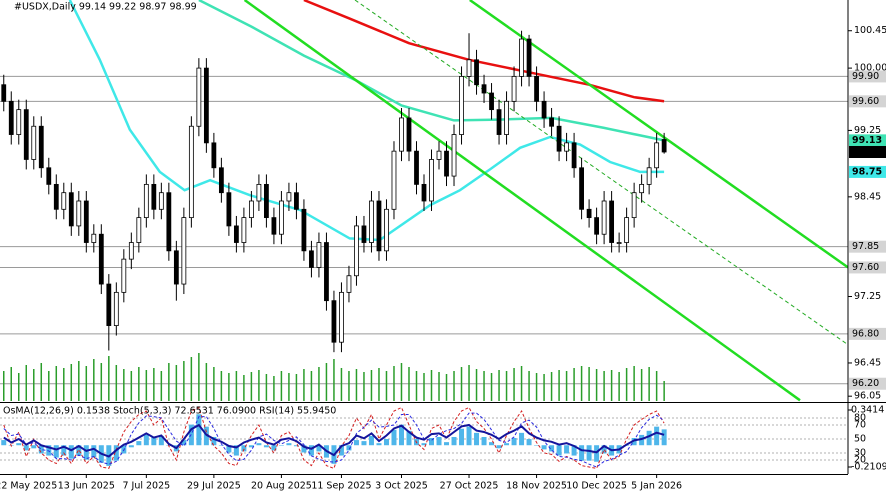 The width and height of the screenshot is (886, 494). What do you see at coordinates (401, 486) in the screenshot?
I see `x-tick-label: 3 Oct 2025` at bounding box center [401, 486].